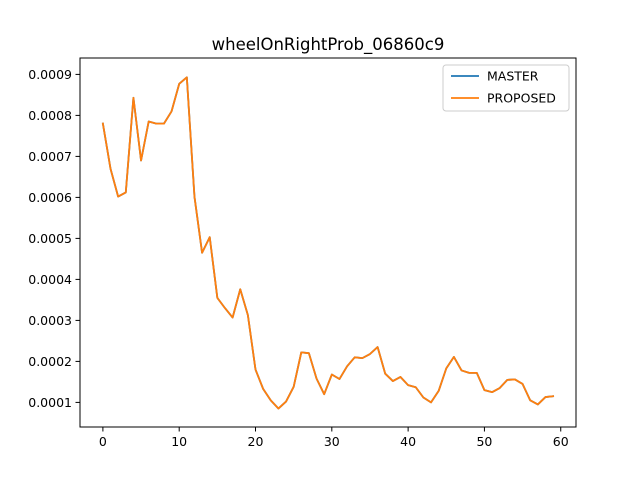  Describe the element at coordinates (256, 441) in the screenshot. I see `x-tick-label: 20` at that location.